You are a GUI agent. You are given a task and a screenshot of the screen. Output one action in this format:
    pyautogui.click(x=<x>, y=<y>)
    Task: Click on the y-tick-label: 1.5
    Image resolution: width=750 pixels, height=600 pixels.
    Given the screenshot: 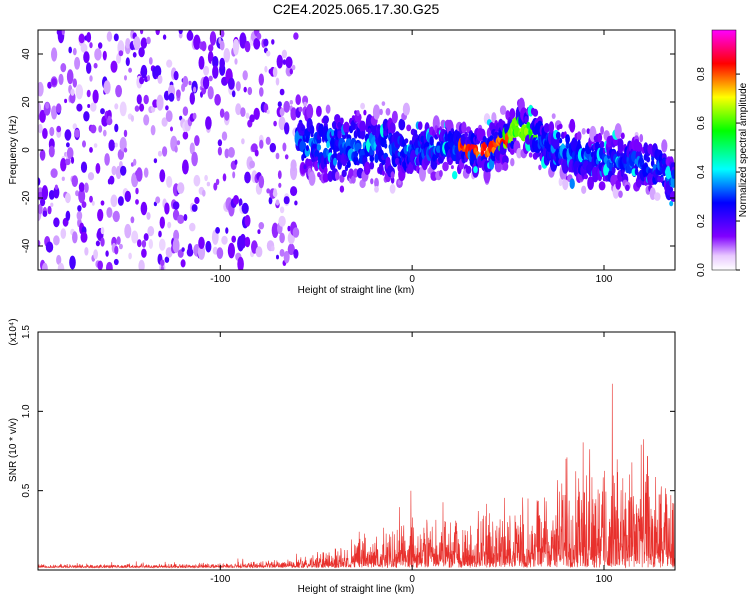 What is the action you would take?
    pyautogui.click(x=26, y=332)
    